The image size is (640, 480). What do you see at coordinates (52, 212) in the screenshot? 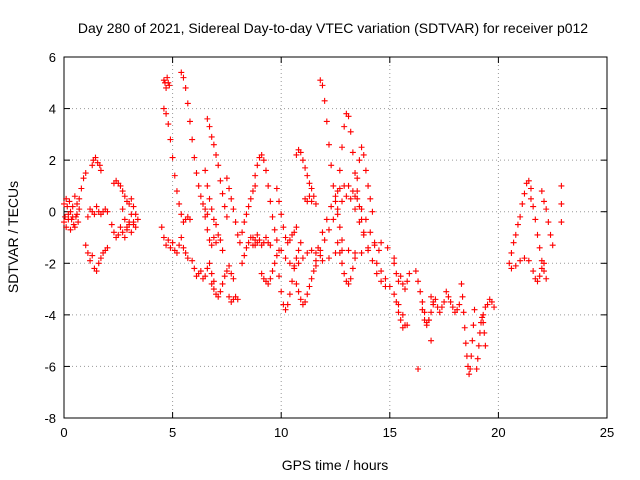
I see `y-tick-label: 0` at bounding box center [52, 212].